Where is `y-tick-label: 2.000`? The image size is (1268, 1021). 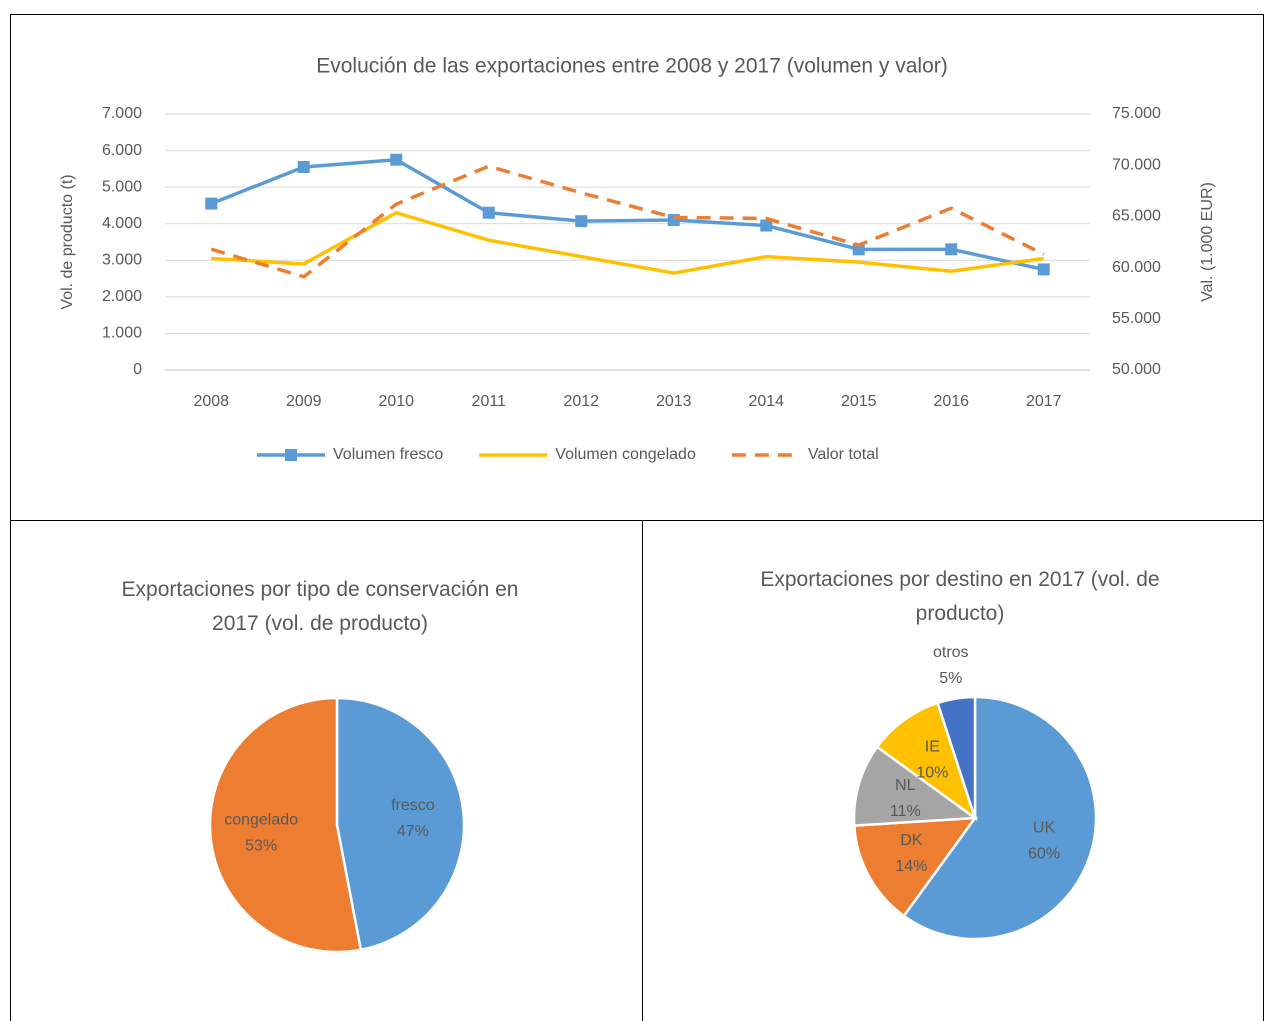
y-tick-label: 2.000 is located at coordinates (122, 296).